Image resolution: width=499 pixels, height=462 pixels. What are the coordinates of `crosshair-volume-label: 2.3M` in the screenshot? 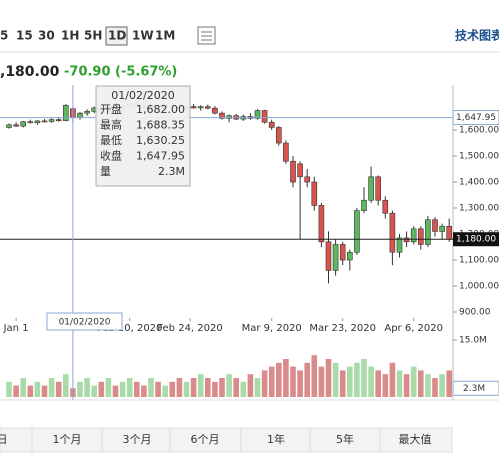 It's located at (474, 389).